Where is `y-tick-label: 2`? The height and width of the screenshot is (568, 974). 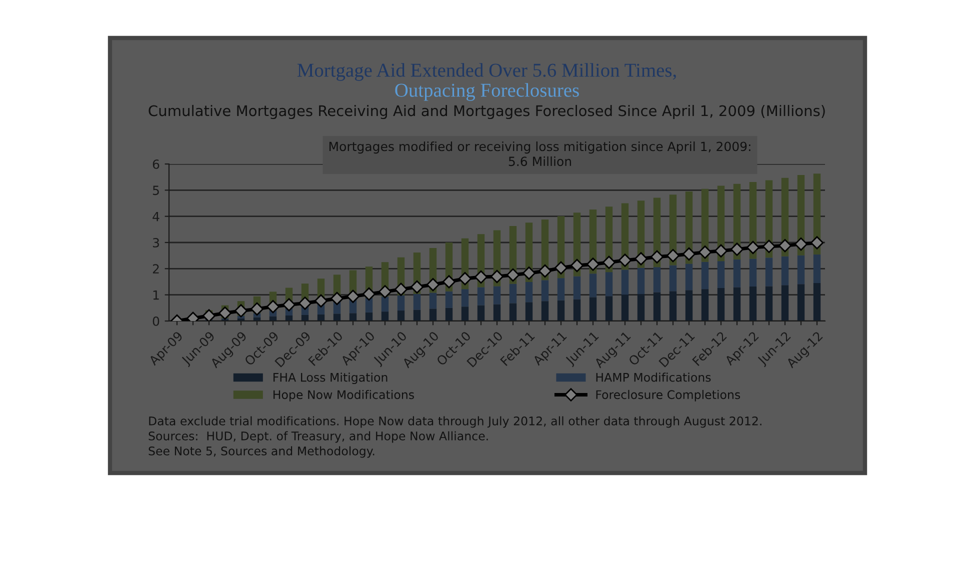
y-tick-label: 2 is located at coordinates (155, 269).